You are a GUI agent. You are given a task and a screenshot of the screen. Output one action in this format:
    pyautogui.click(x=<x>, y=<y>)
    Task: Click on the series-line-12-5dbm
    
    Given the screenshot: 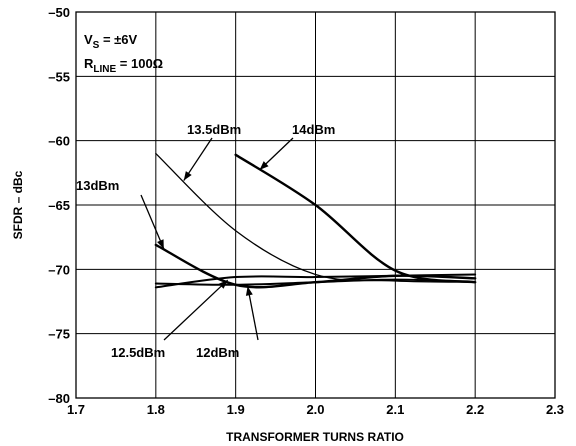 What is the action you would take?
    pyautogui.click(x=315, y=281)
    